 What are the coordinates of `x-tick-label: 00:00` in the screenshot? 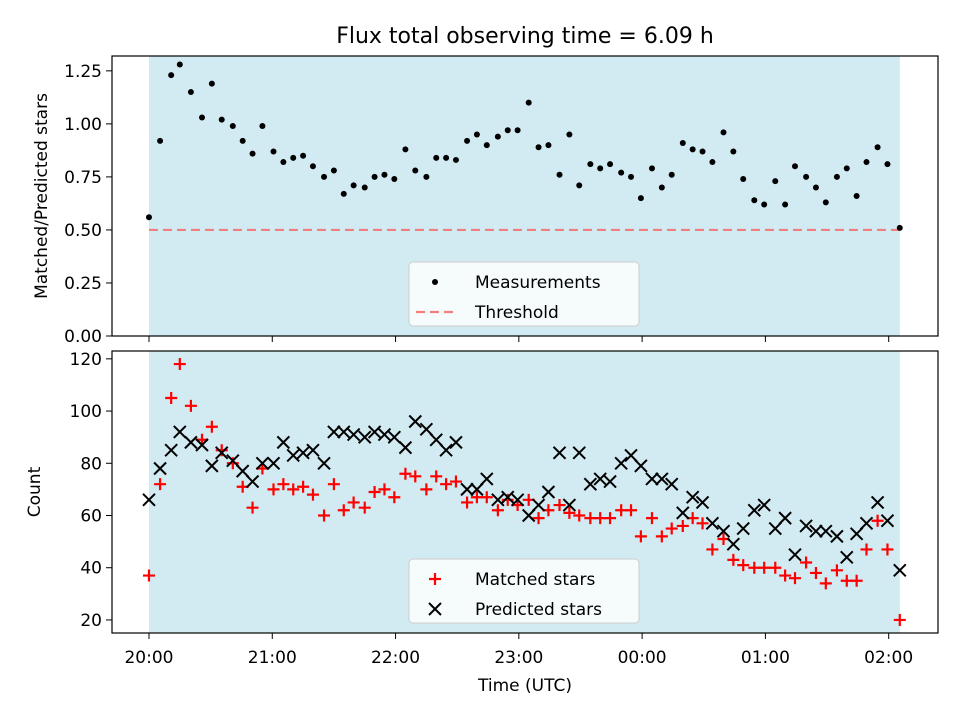 It's located at (642, 658).